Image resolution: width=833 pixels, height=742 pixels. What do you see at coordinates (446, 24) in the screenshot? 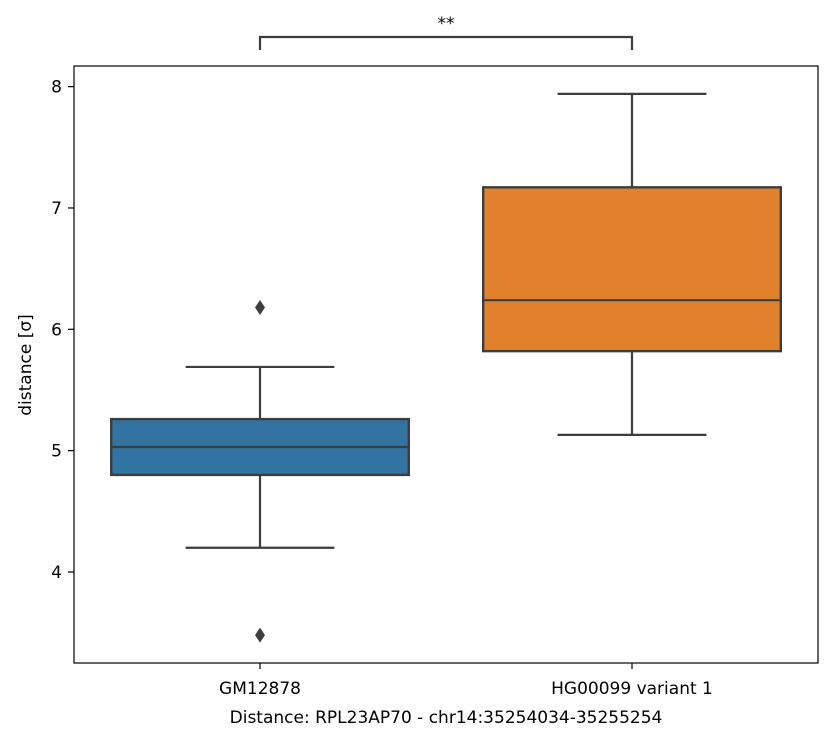
I see `significance-label: **` at bounding box center [446, 24].